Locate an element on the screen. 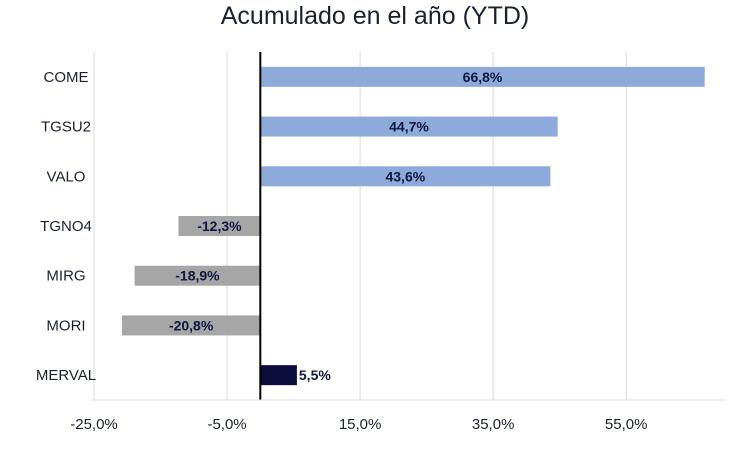  category-label-mirg: MIRG is located at coordinates (65, 276).